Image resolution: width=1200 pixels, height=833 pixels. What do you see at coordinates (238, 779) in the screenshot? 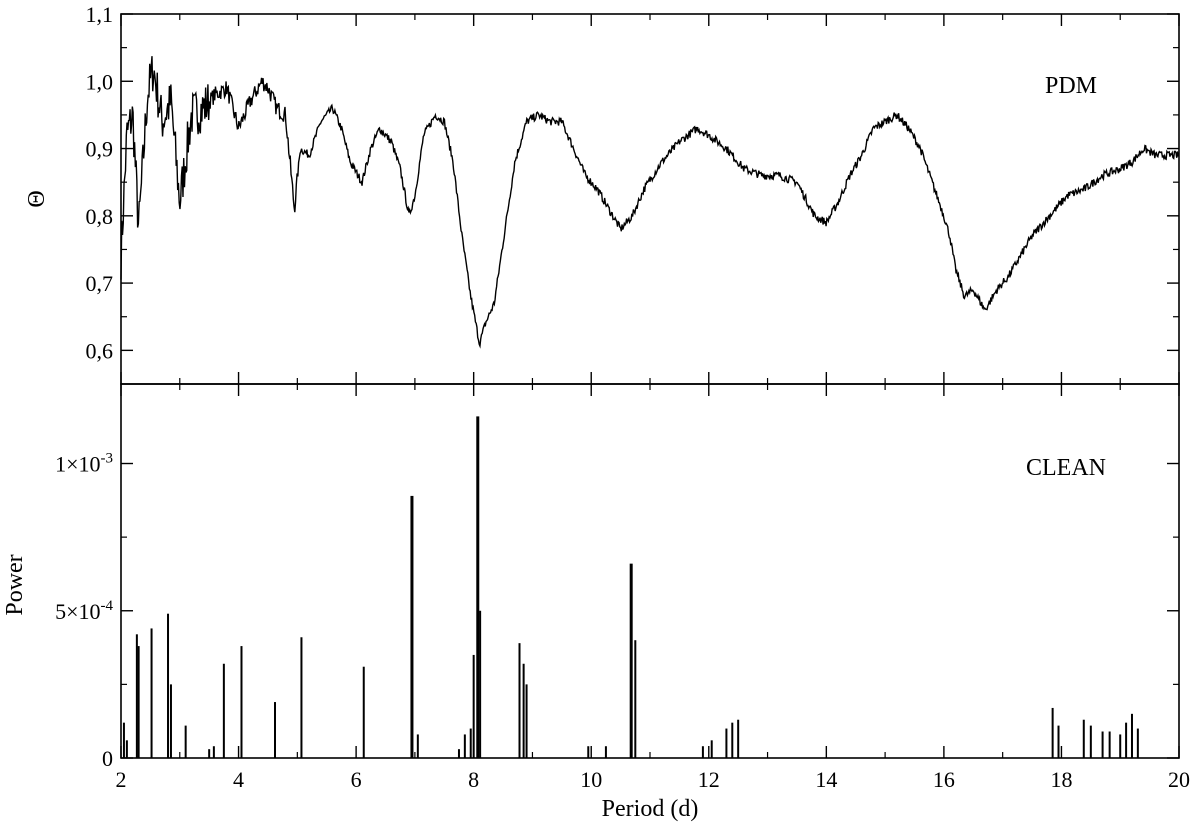
I see `x-tick-label: 4` at bounding box center [238, 779].